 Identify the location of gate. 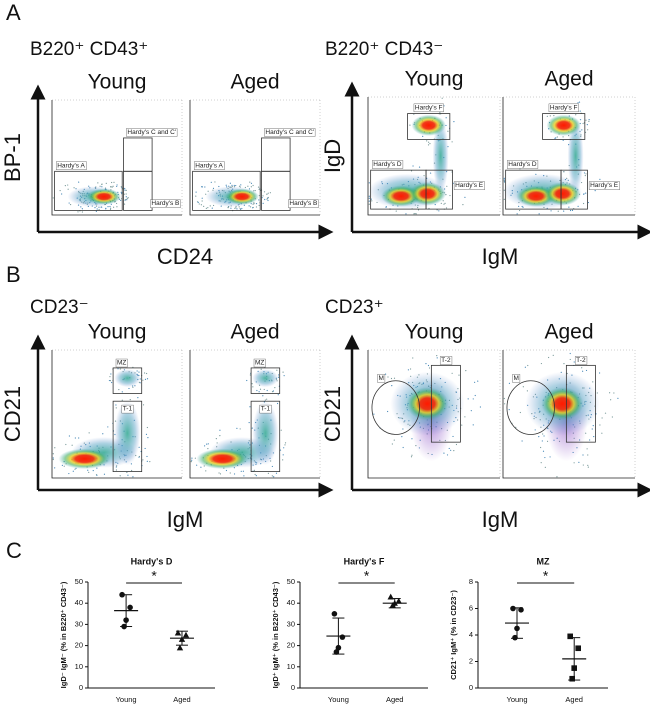
(127, 436).